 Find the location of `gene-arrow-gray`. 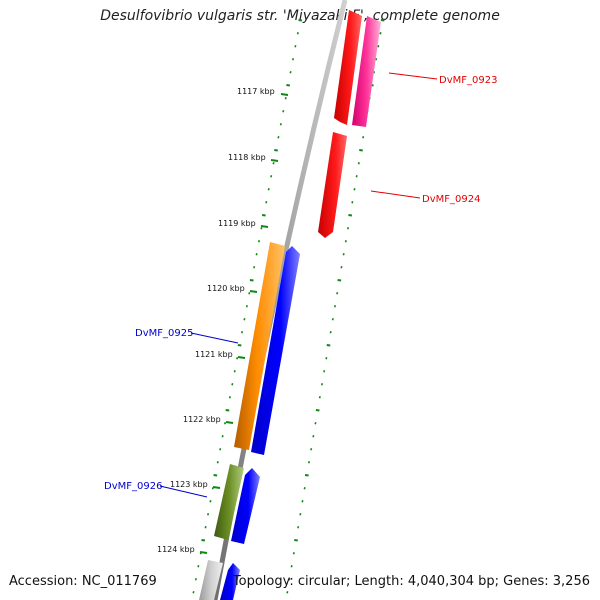

gene-arrow-gray is located at coordinates (211, 580).